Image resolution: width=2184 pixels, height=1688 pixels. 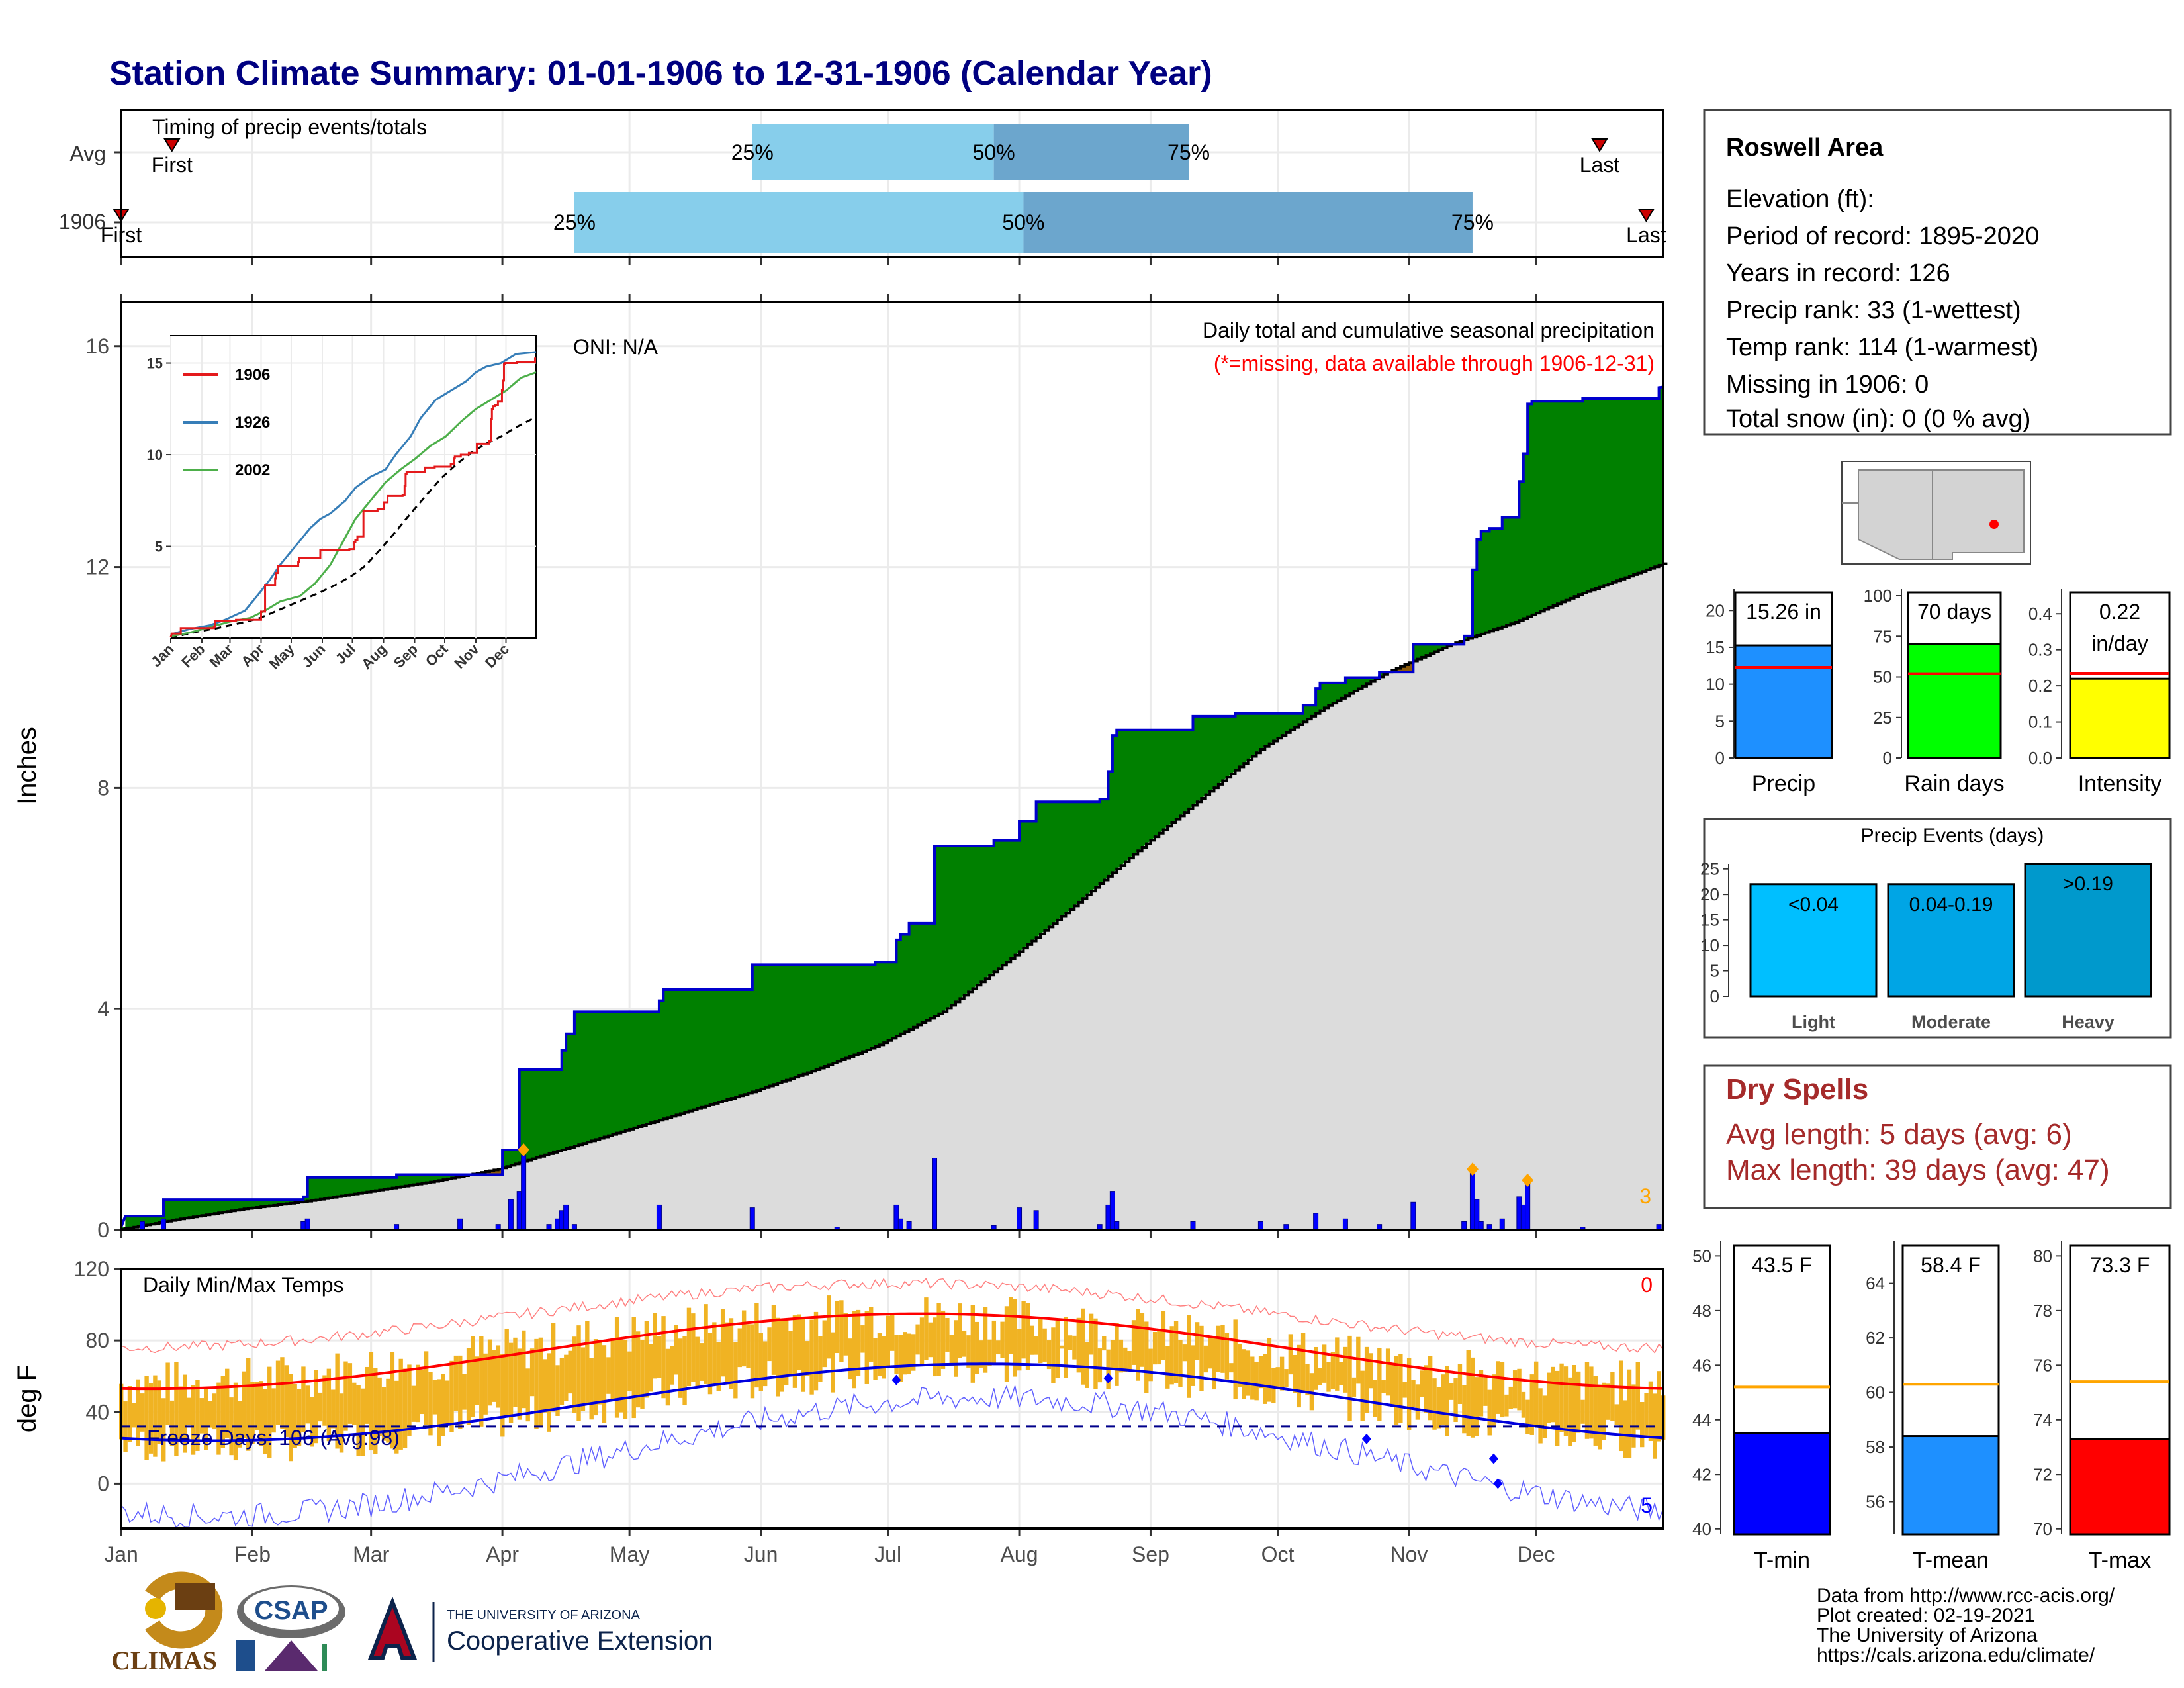 What do you see at coordinates (1646, 215) in the screenshot?
I see `timing-last-marker` at bounding box center [1646, 215].